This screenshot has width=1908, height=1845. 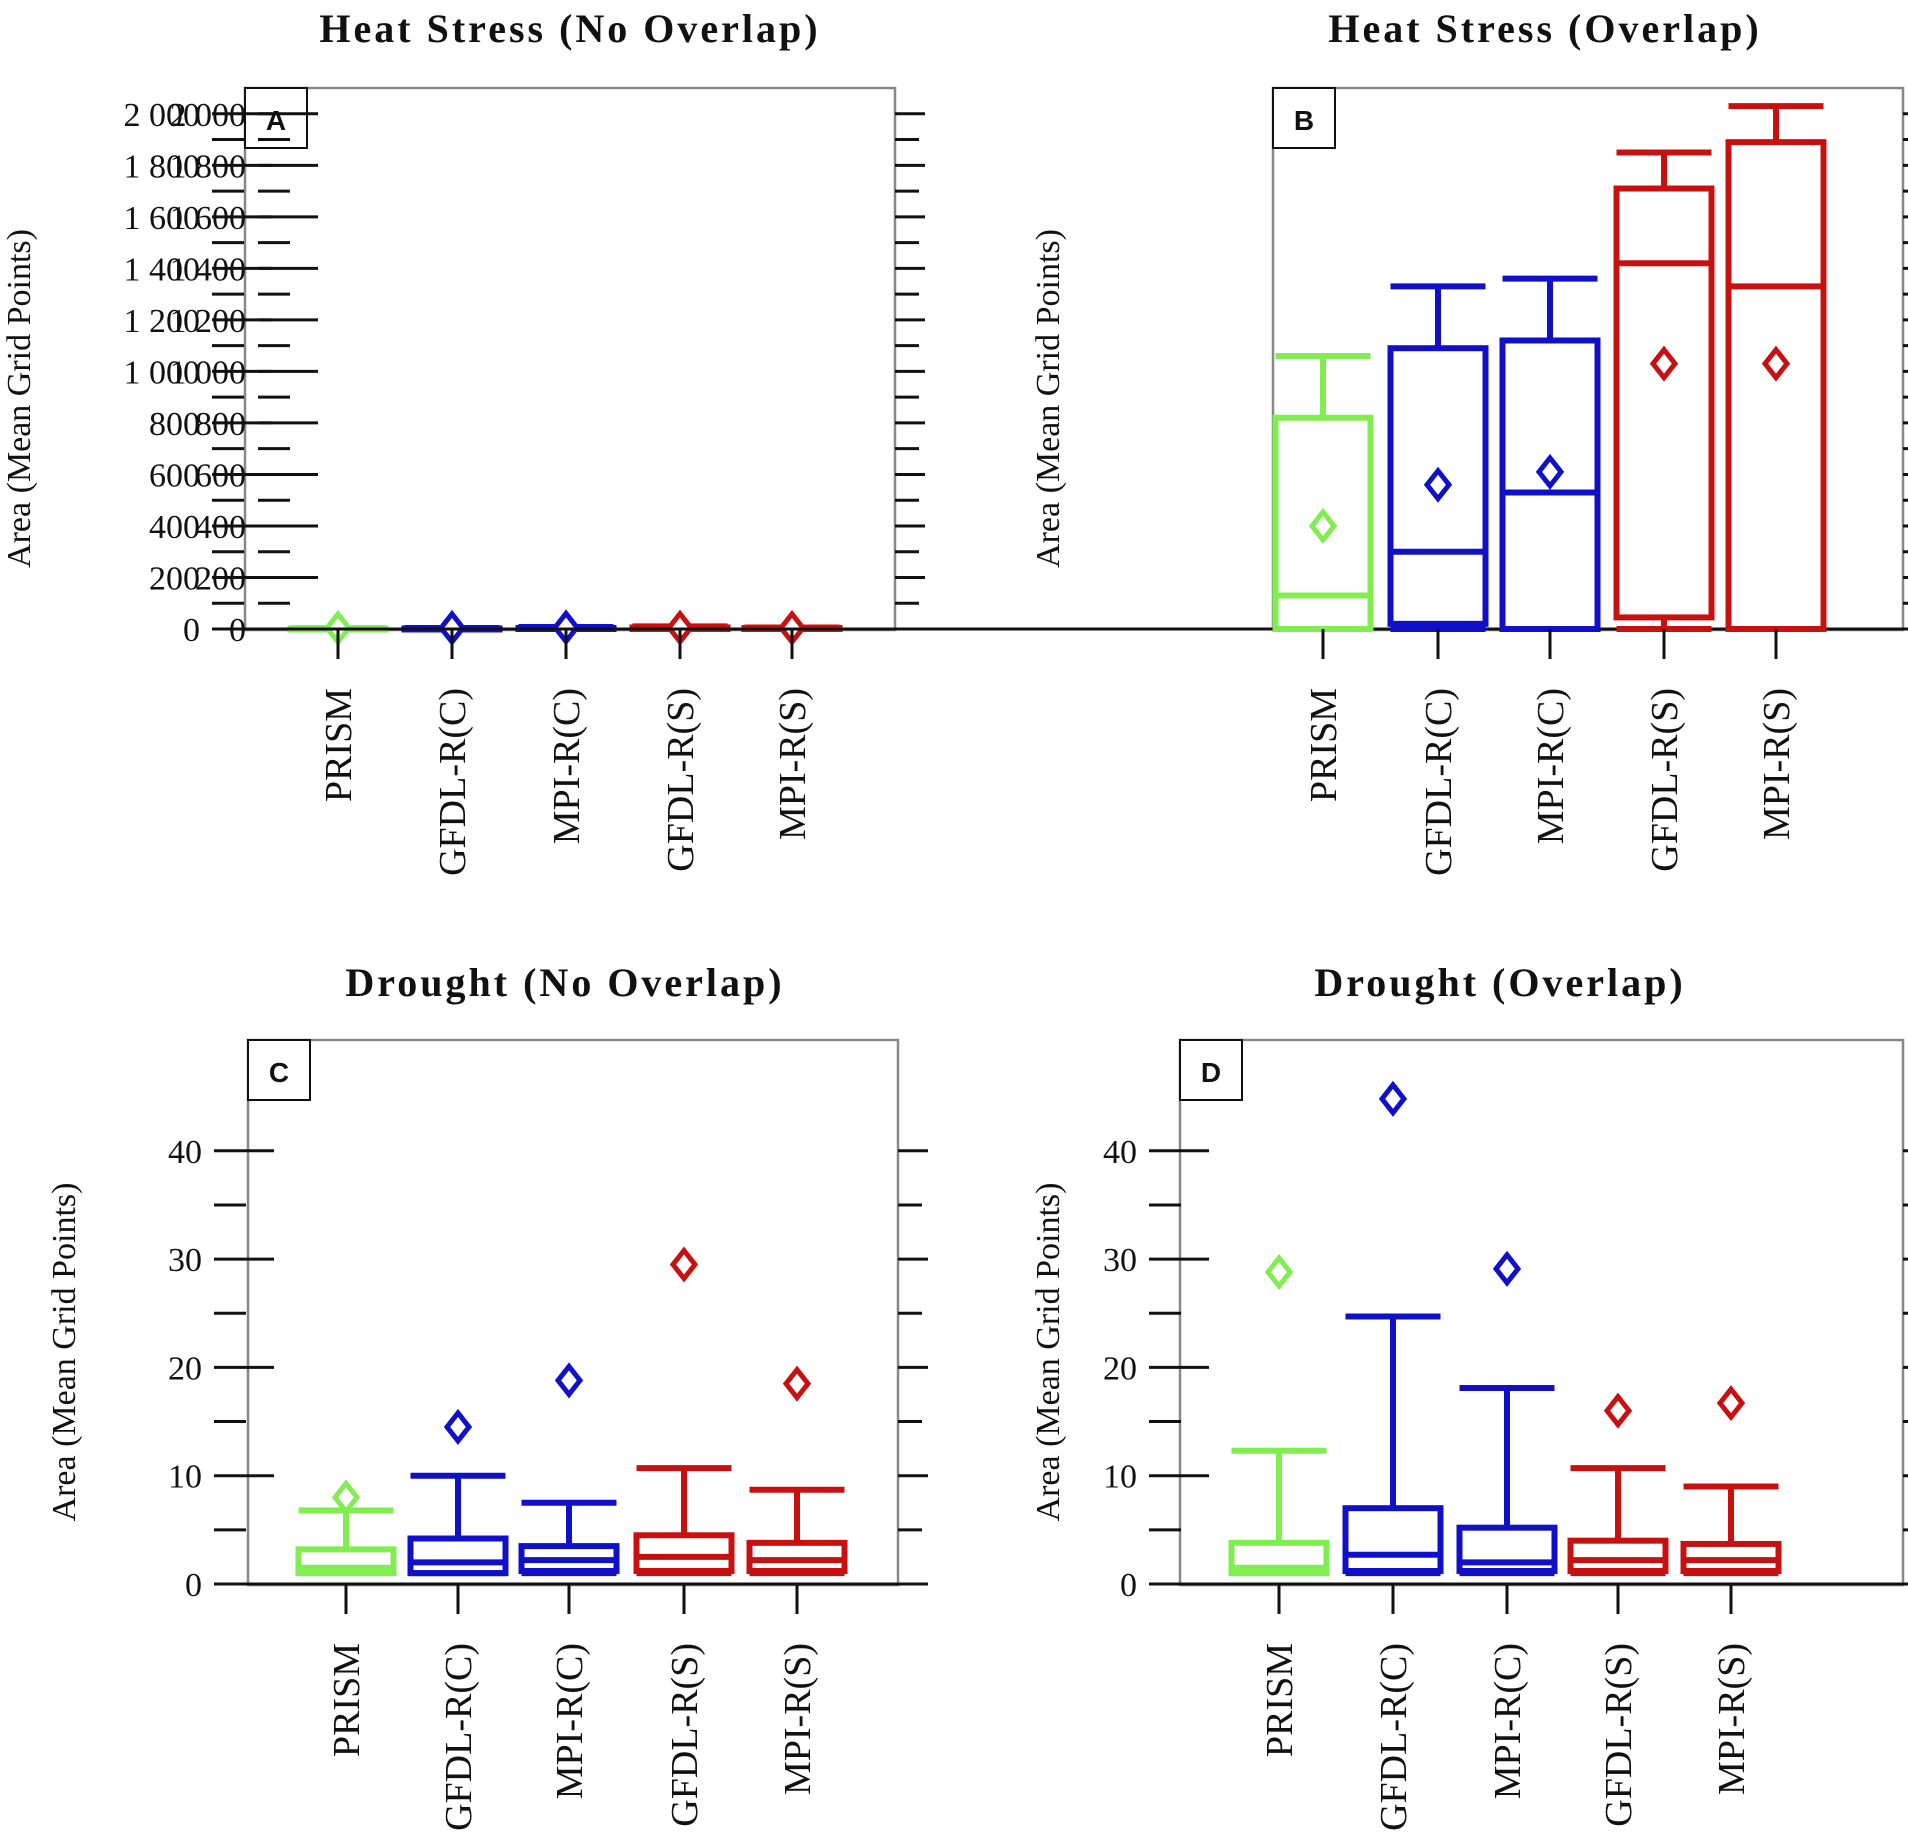 I want to click on y-tick-label: 1 200, so click(x=162, y=321).